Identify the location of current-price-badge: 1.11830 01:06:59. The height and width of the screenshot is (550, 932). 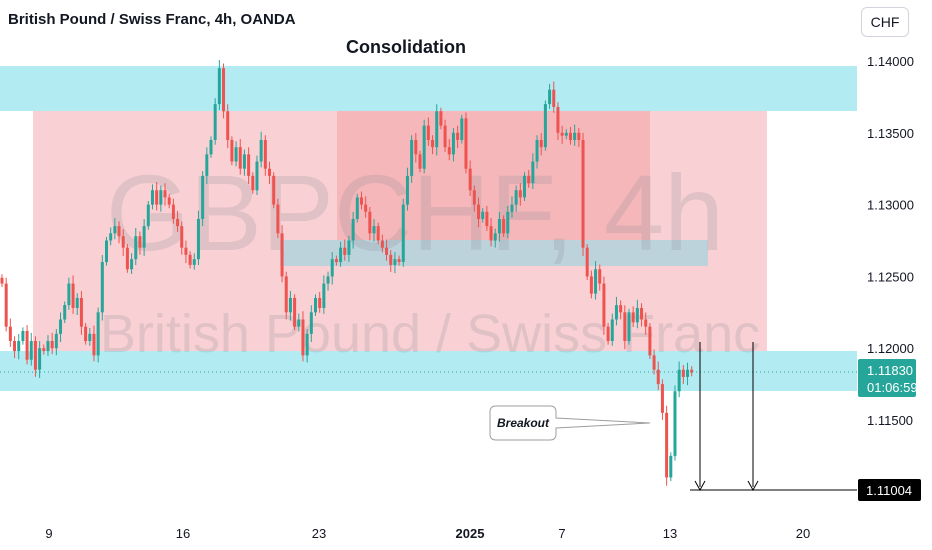
(888, 378).